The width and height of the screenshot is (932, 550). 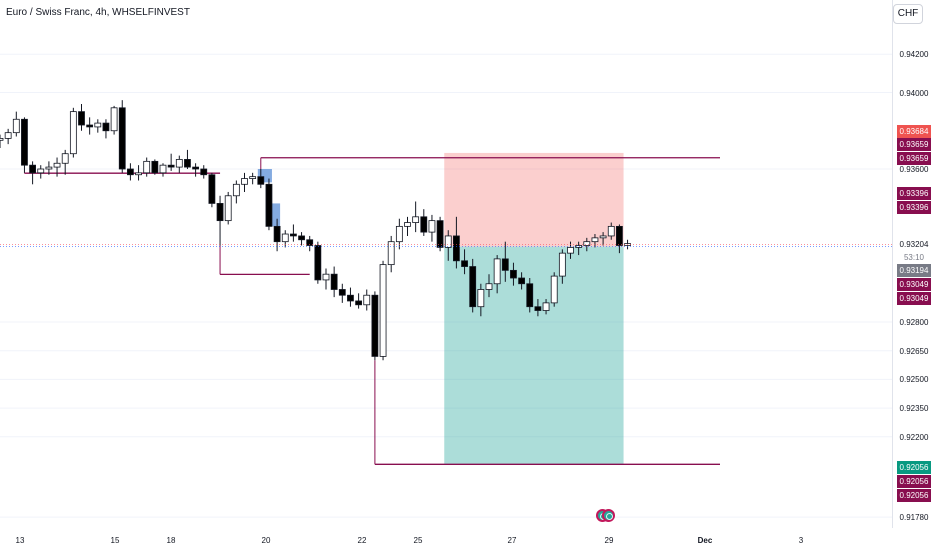 I want to click on economic-events, so click(x=606, y=516).